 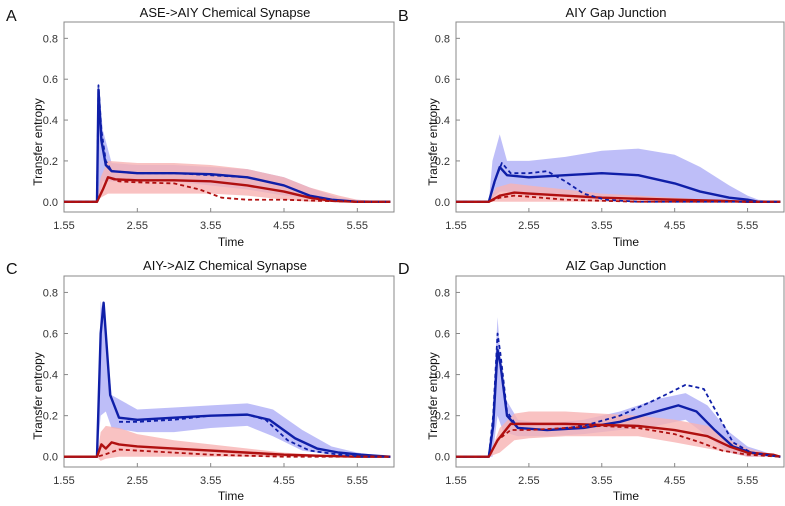 I want to click on chart-title: AIY Gap Junction, so click(x=616, y=12).